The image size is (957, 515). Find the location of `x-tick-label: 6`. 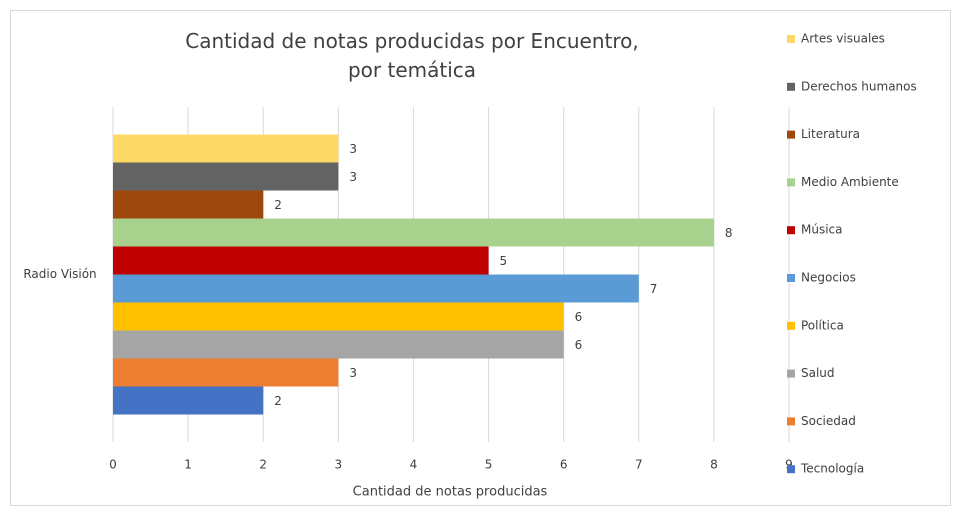

x-tick-label: 6 is located at coordinates (564, 465).